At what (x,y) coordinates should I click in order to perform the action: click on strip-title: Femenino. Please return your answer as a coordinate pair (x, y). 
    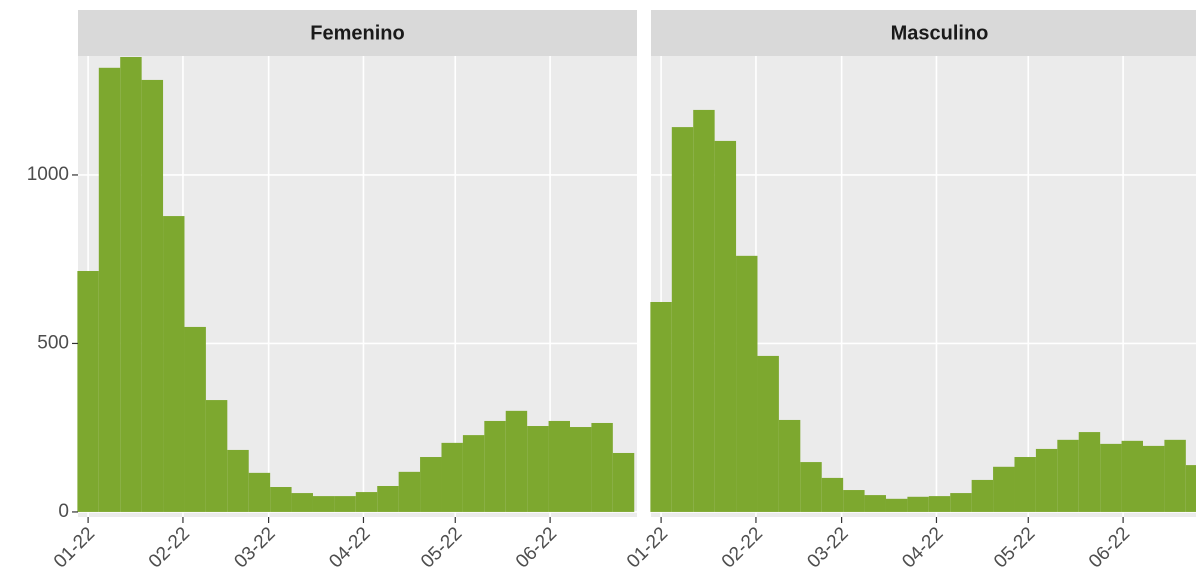
    Looking at the image, I should click on (357, 33).